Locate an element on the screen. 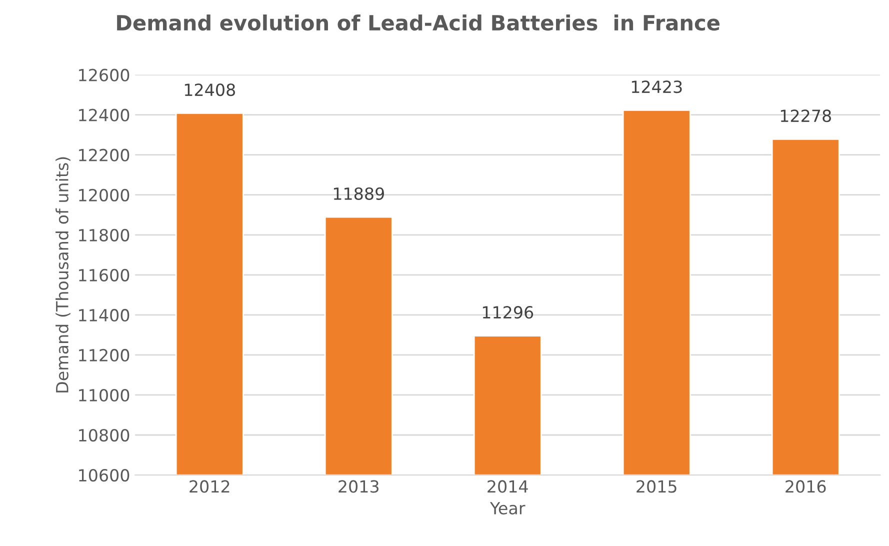 Image resolution: width=889 pixels, height=546 pixels. y-tick-label: 12600 is located at coordinates (104, 75).